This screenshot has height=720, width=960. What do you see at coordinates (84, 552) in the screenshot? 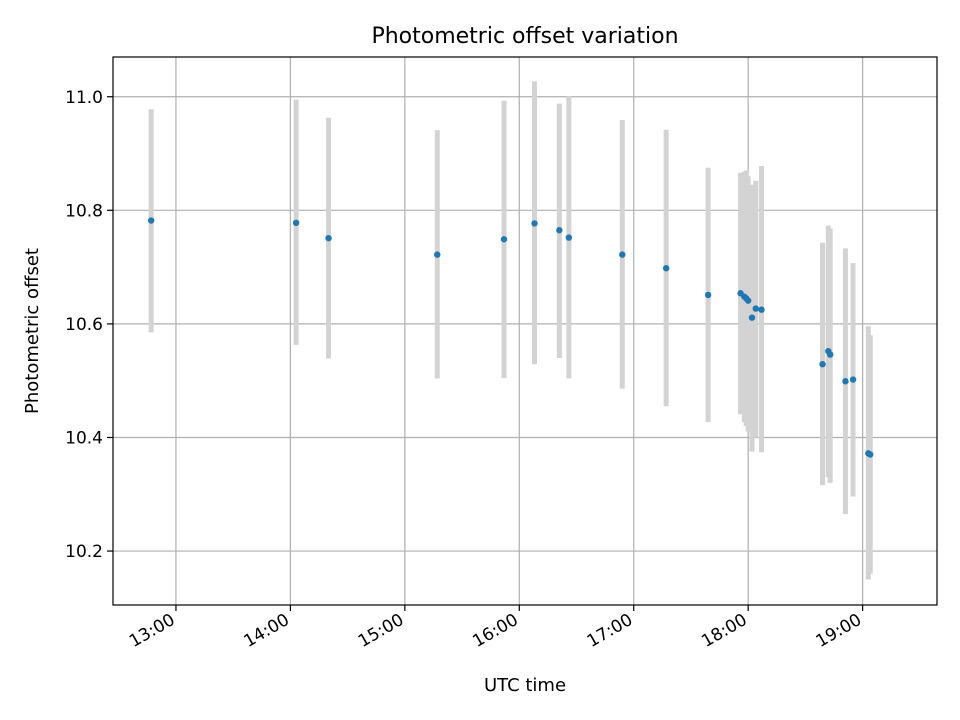
I see `y-tick-label: 10.2` at bounding box center [84, 552].